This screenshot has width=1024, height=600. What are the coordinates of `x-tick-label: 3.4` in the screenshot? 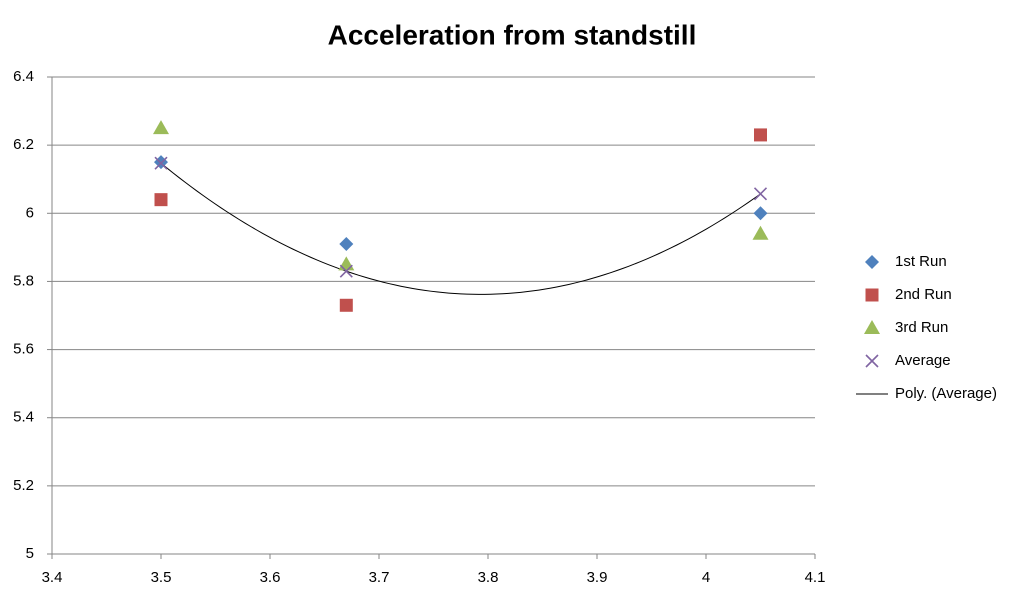 It's located at (52, 577).